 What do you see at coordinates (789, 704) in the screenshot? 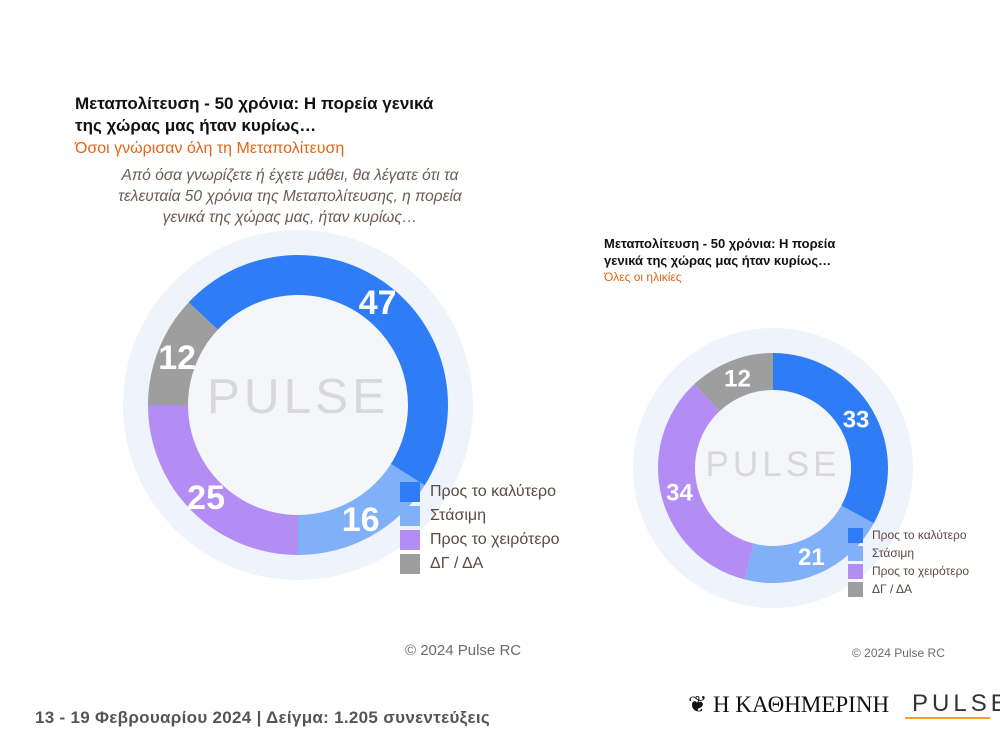
I see `kathimerini-logo: ❦ Η ΚΑΘΗΜΕΡΙΝΗ` at bounding box center [789, 704].